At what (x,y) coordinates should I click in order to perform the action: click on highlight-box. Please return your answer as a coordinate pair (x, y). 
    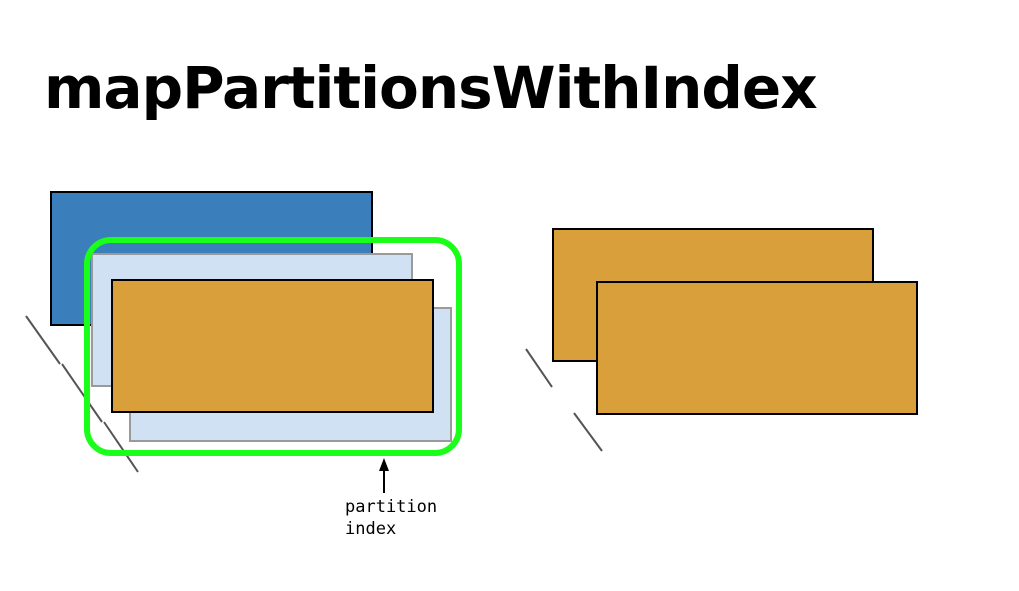
    Looking at the image, I should click on (273, 346).